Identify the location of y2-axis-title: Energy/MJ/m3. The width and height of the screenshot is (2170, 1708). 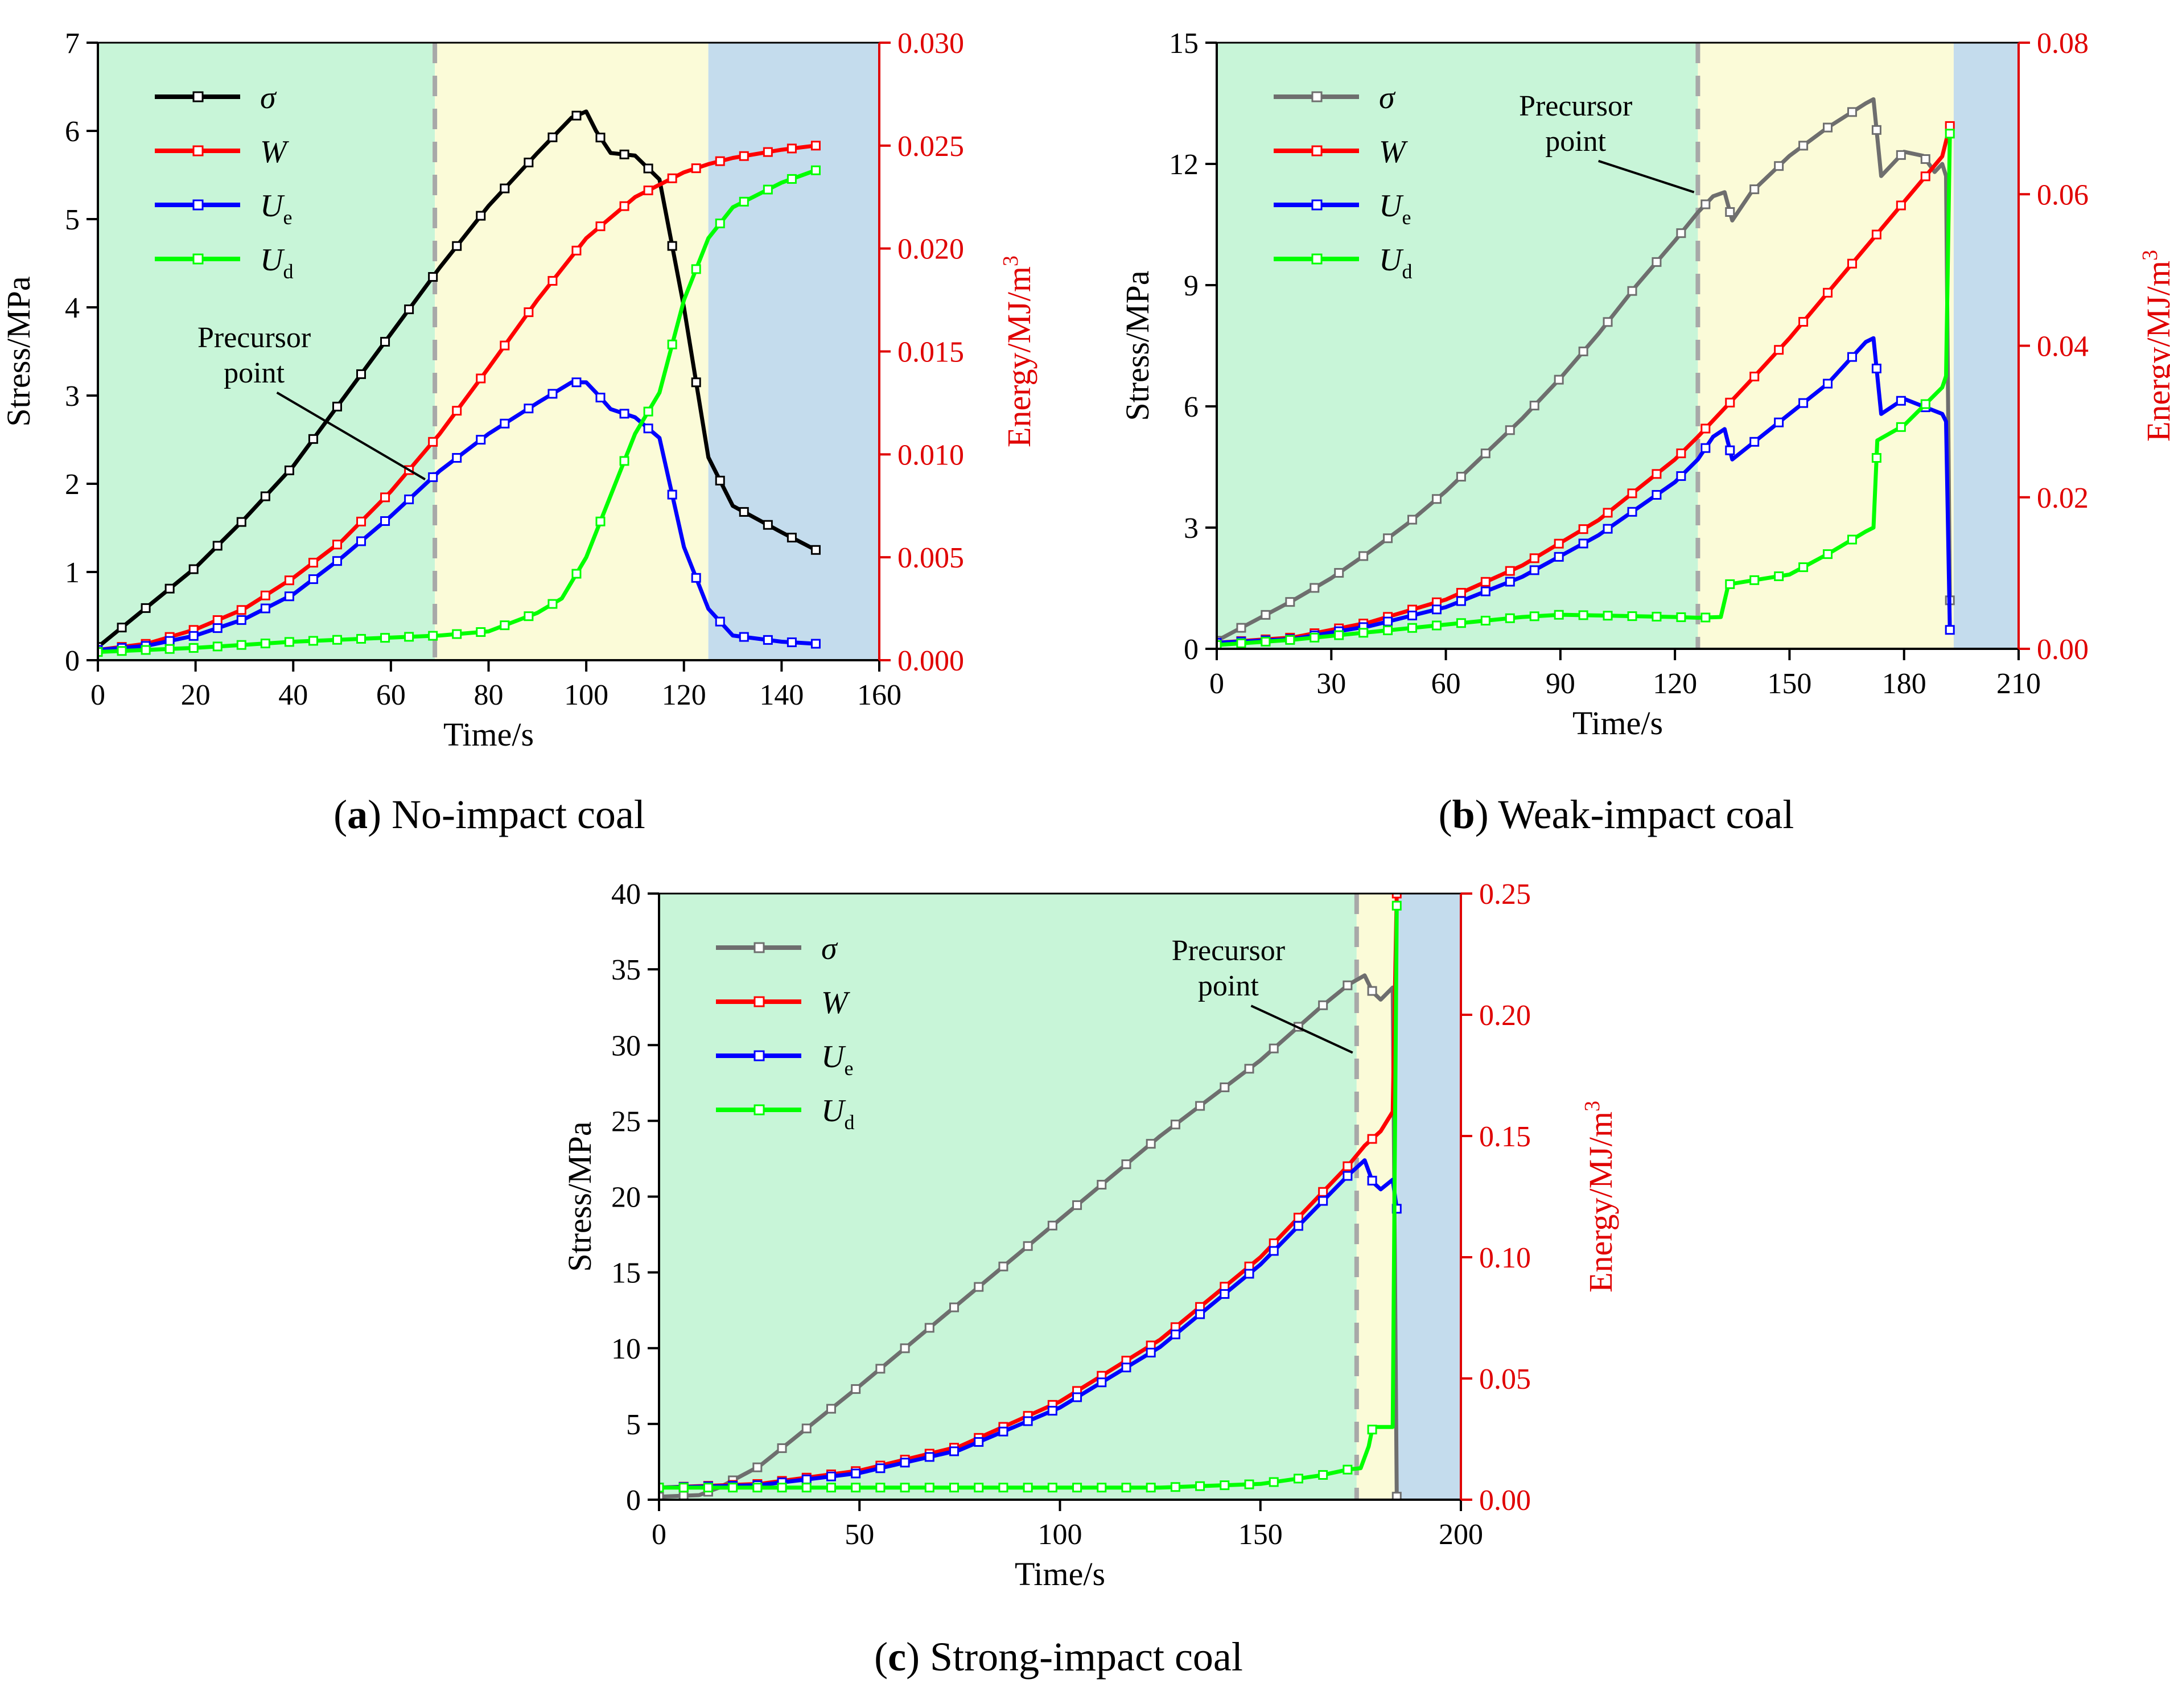
(1599, 1197).